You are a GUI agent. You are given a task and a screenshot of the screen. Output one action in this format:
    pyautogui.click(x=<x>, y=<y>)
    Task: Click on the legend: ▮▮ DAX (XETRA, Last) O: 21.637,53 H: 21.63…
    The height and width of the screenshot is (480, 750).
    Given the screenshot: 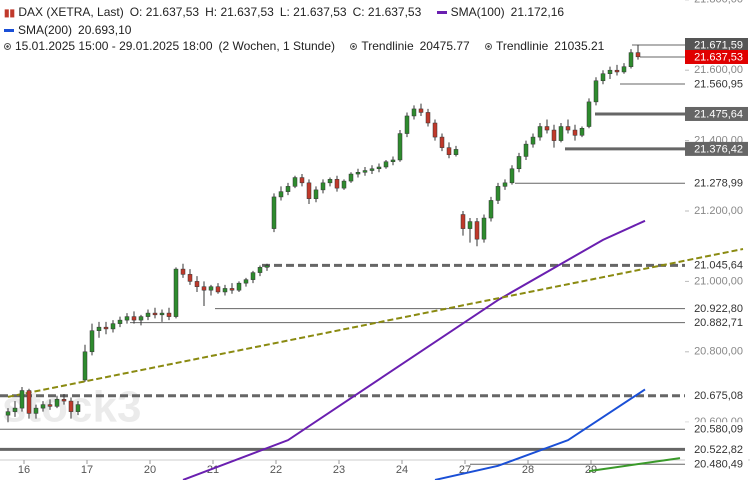 What is the action you would take?
    pyautogui.click(x=310, y=29)
    